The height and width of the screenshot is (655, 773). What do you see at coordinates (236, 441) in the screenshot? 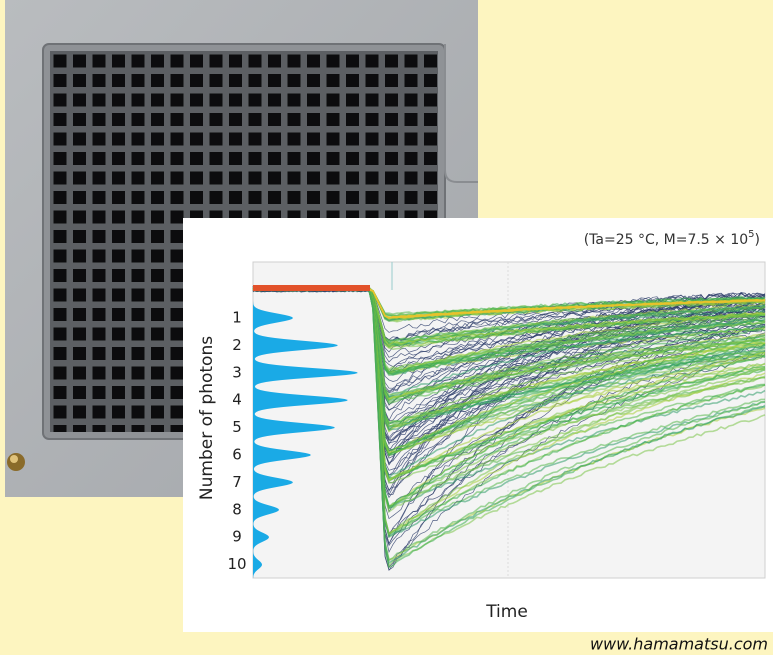
I see `y-levels: 1 2 3 4 5 6 7 8 9 10` at bounding box center [236, 441].